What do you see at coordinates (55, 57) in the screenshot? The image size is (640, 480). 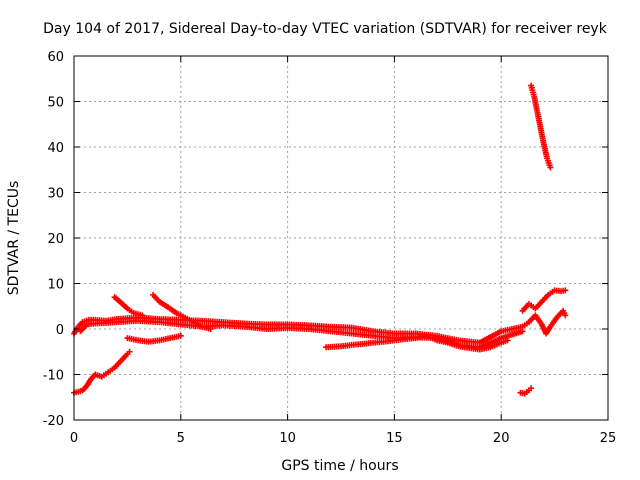 I see `y-tick-label: 60` at bounding box center [55, 57].